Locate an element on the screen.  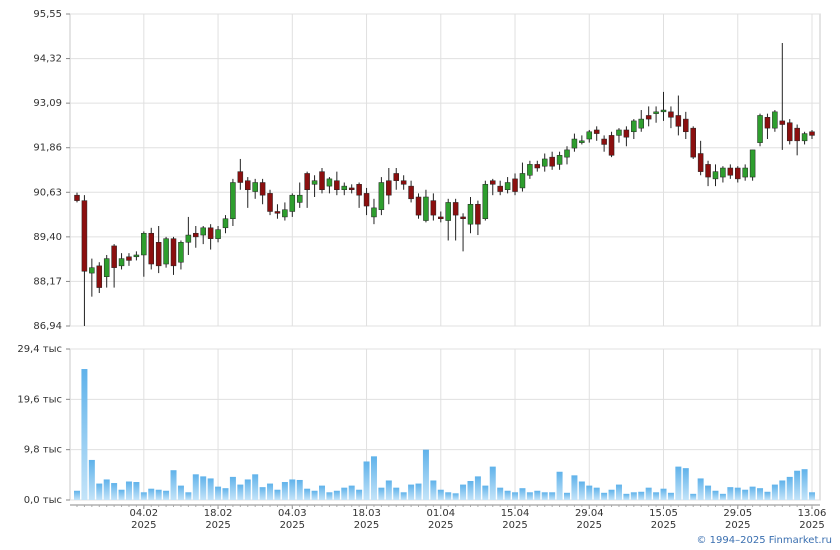
x-tick-label: 01.04 2025 is located at coordinates (441, 519).